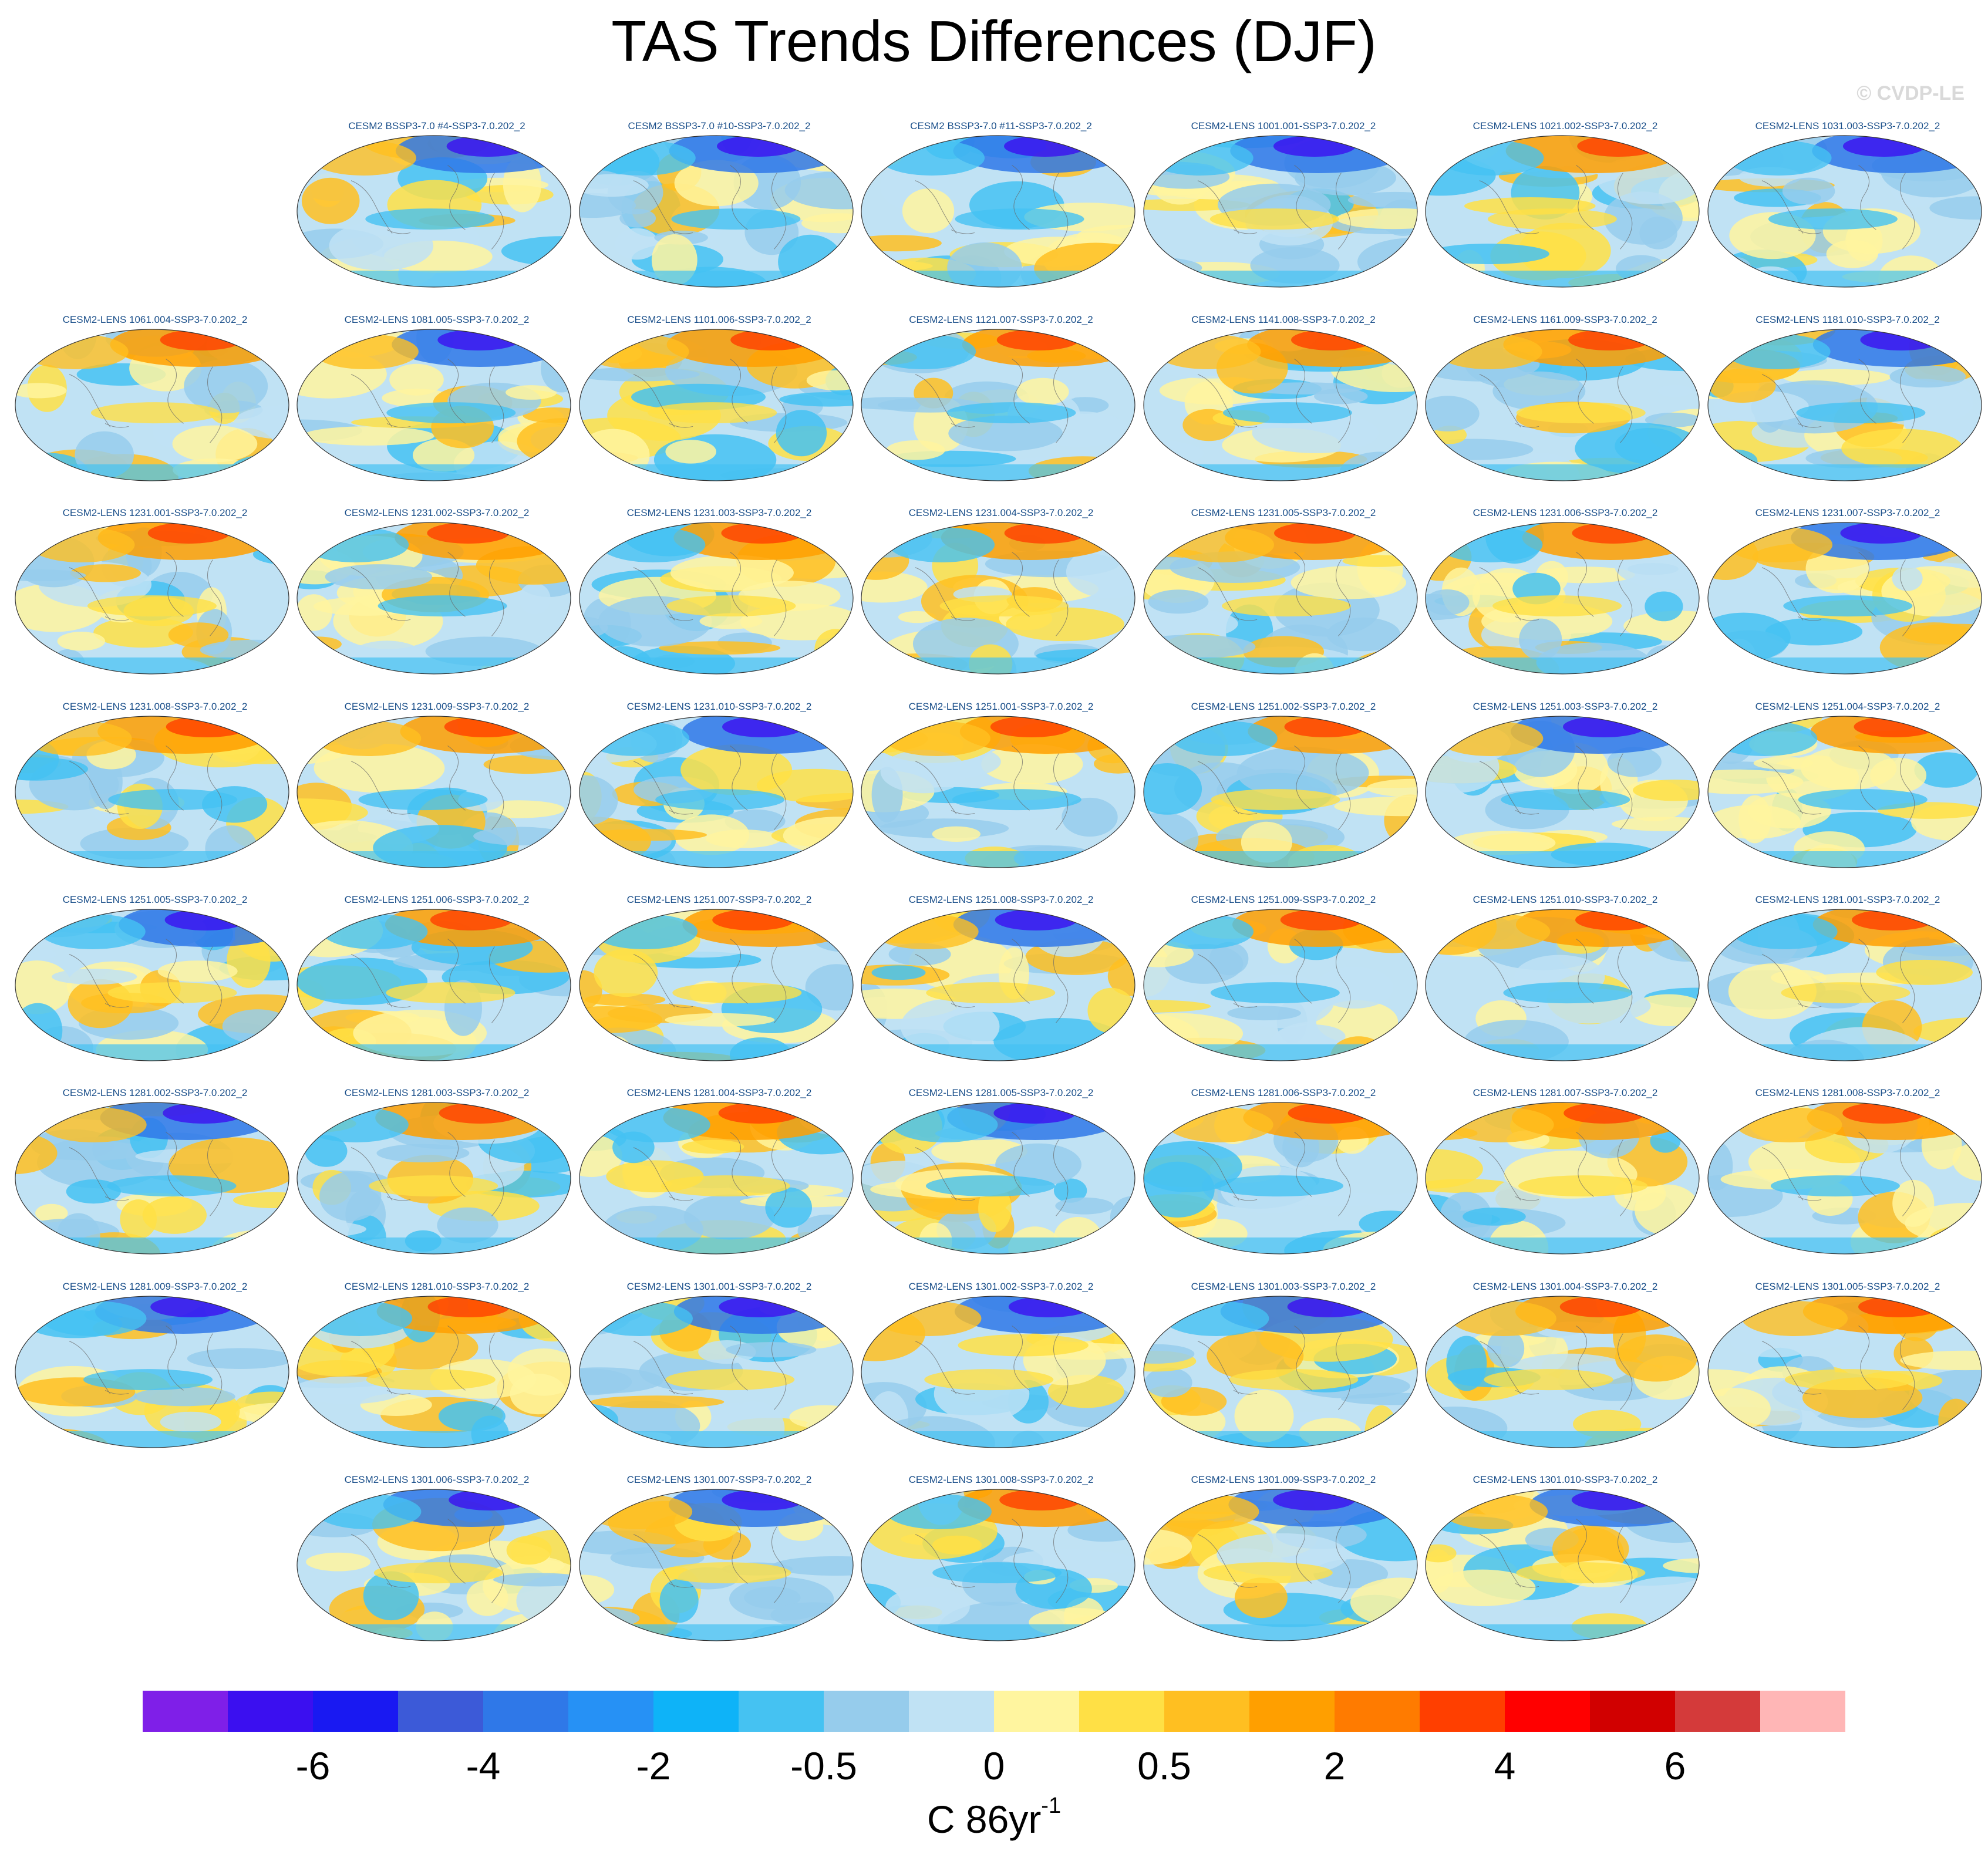  Describe the element at coordinates (1284, 1092) in the screenshot. I see `panel-label: CESM2-LENS 1281.006-SSP3-7.0.202_2` at that location.